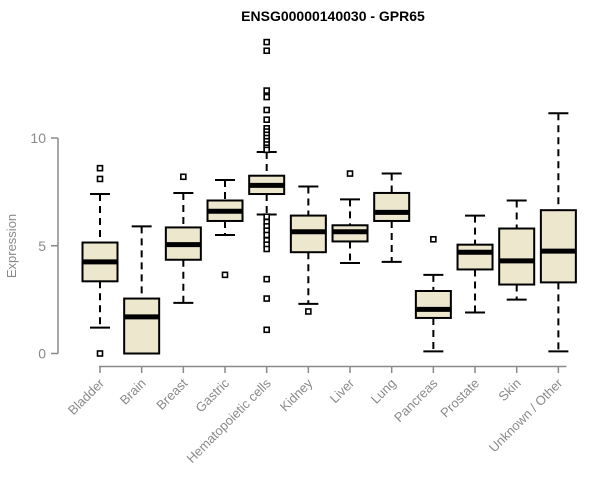 This screenshot has height=500, width=600. What do you see at coordinates (183, 238) in the screenshot?
I see `boxplot-breast` at bounding box center [183, 238].